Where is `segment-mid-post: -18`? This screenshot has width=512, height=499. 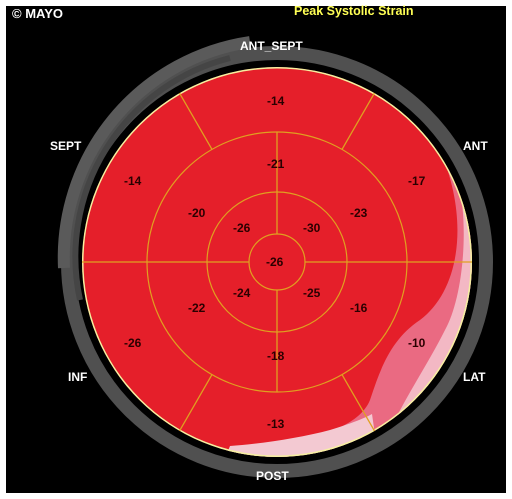
segment-mid-post: -18 is located at coordinates (276, 356).